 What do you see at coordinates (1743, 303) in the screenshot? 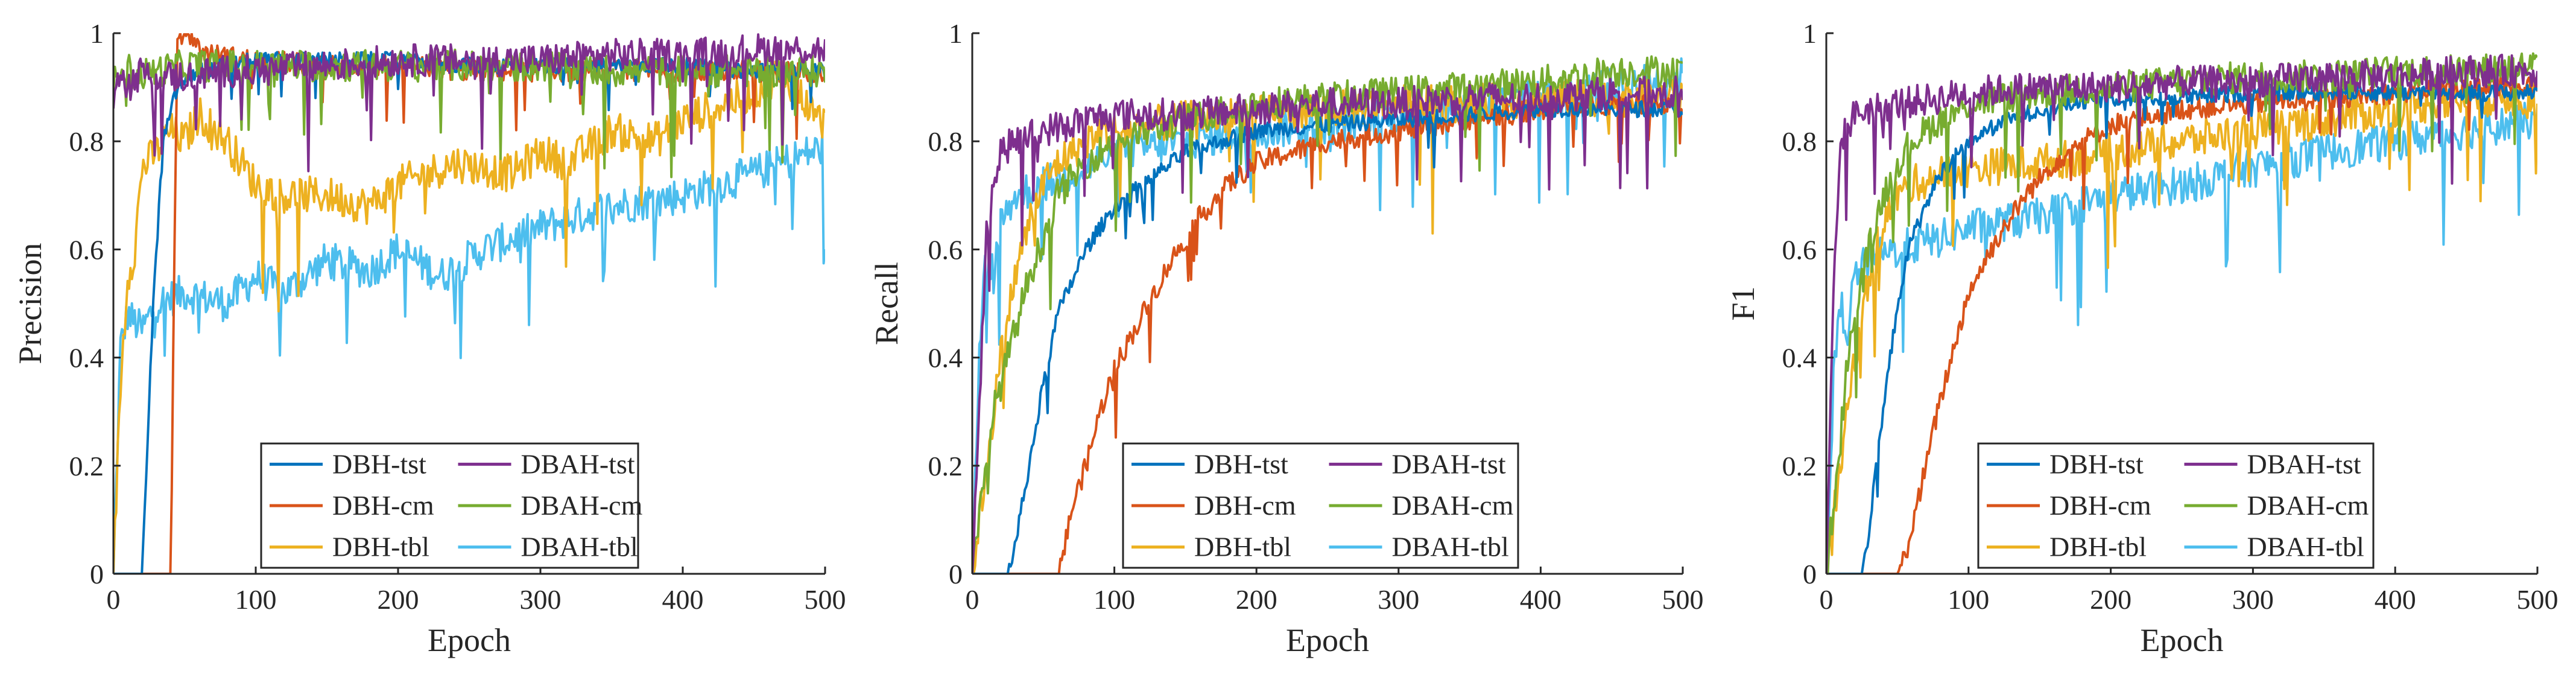
I see `y-axis-label: F1` at bounding box center [1743, 303].